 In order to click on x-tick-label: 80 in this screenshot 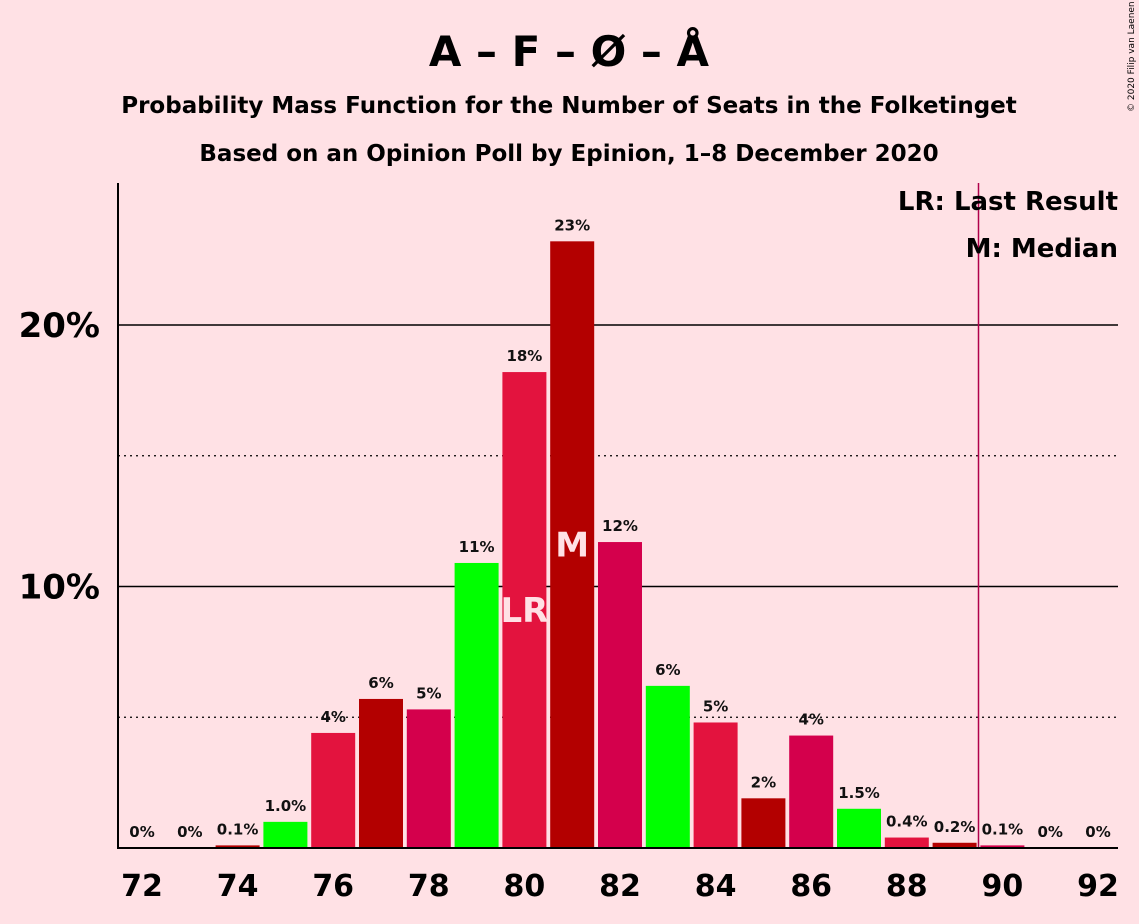, I will do `click(525, 886)`.